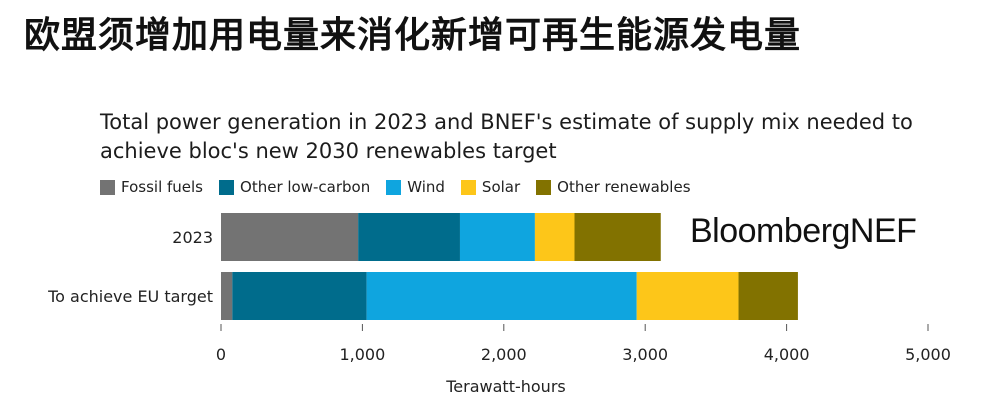 The width and height of the screenshot is (1000, 407). I want to click on legend-item: Fossil fuels, so click(151, 187).